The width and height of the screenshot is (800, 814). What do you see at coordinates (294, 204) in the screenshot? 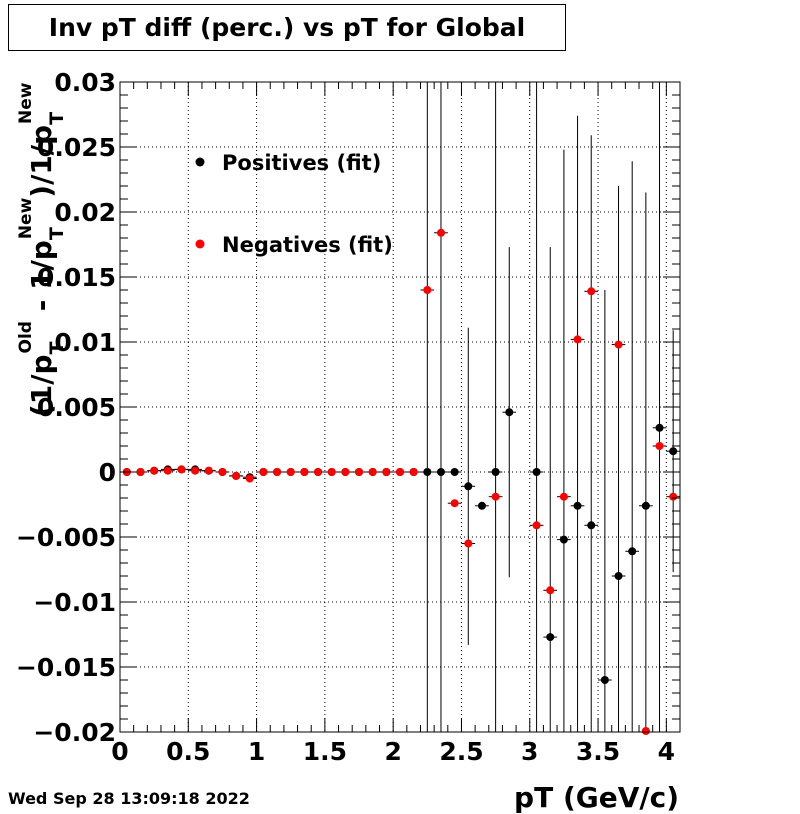
I see `legend: Positives (fit) Negatives (fit)` at bounding box center [294, 204].